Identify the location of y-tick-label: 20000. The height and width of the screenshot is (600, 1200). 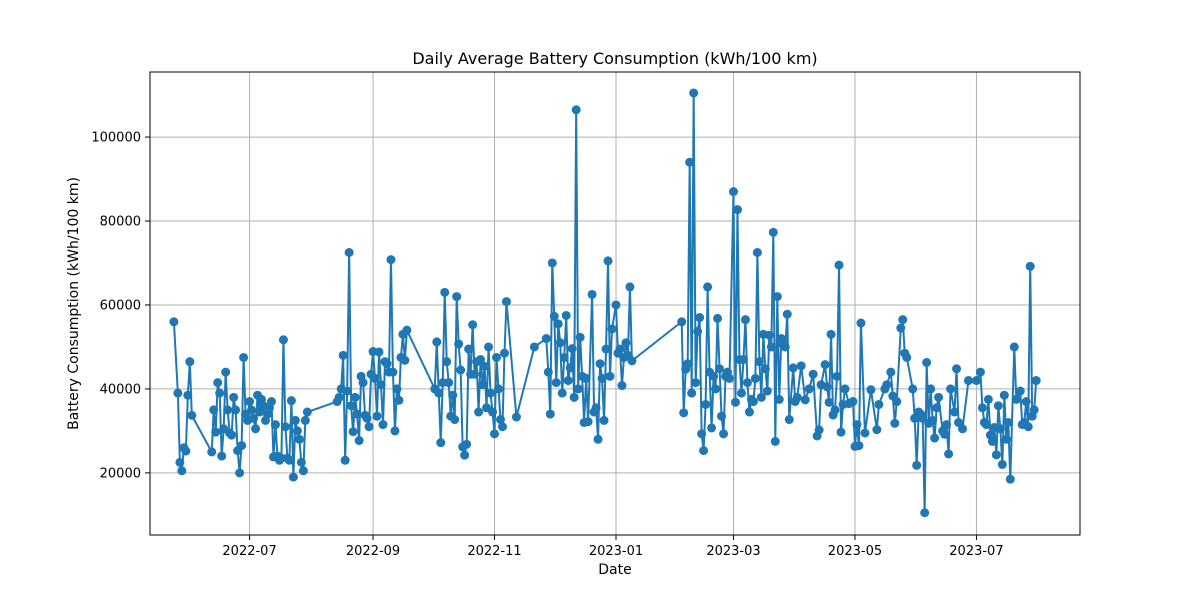
(120, 473).